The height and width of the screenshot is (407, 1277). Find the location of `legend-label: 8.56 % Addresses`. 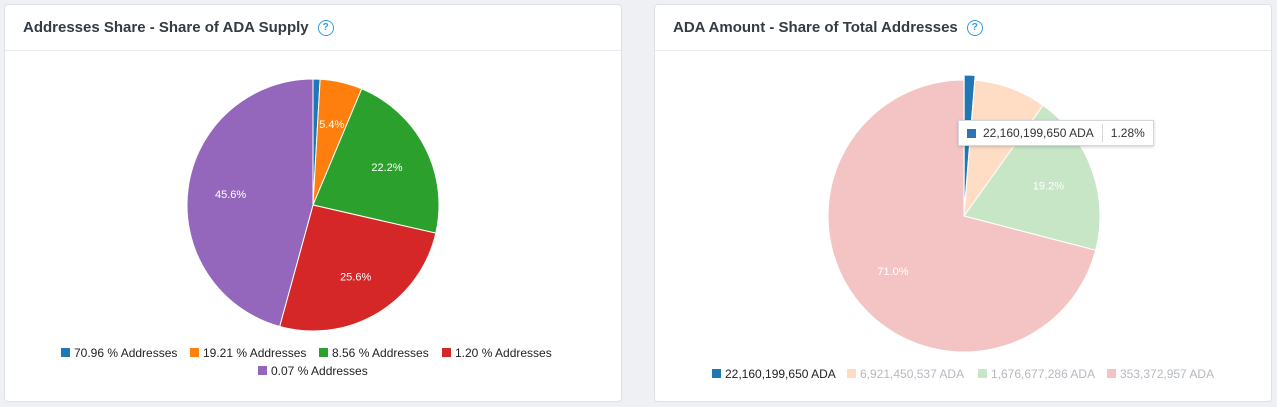

legend-label: 8.56 % Addresses is located at coordinates (380, 353).